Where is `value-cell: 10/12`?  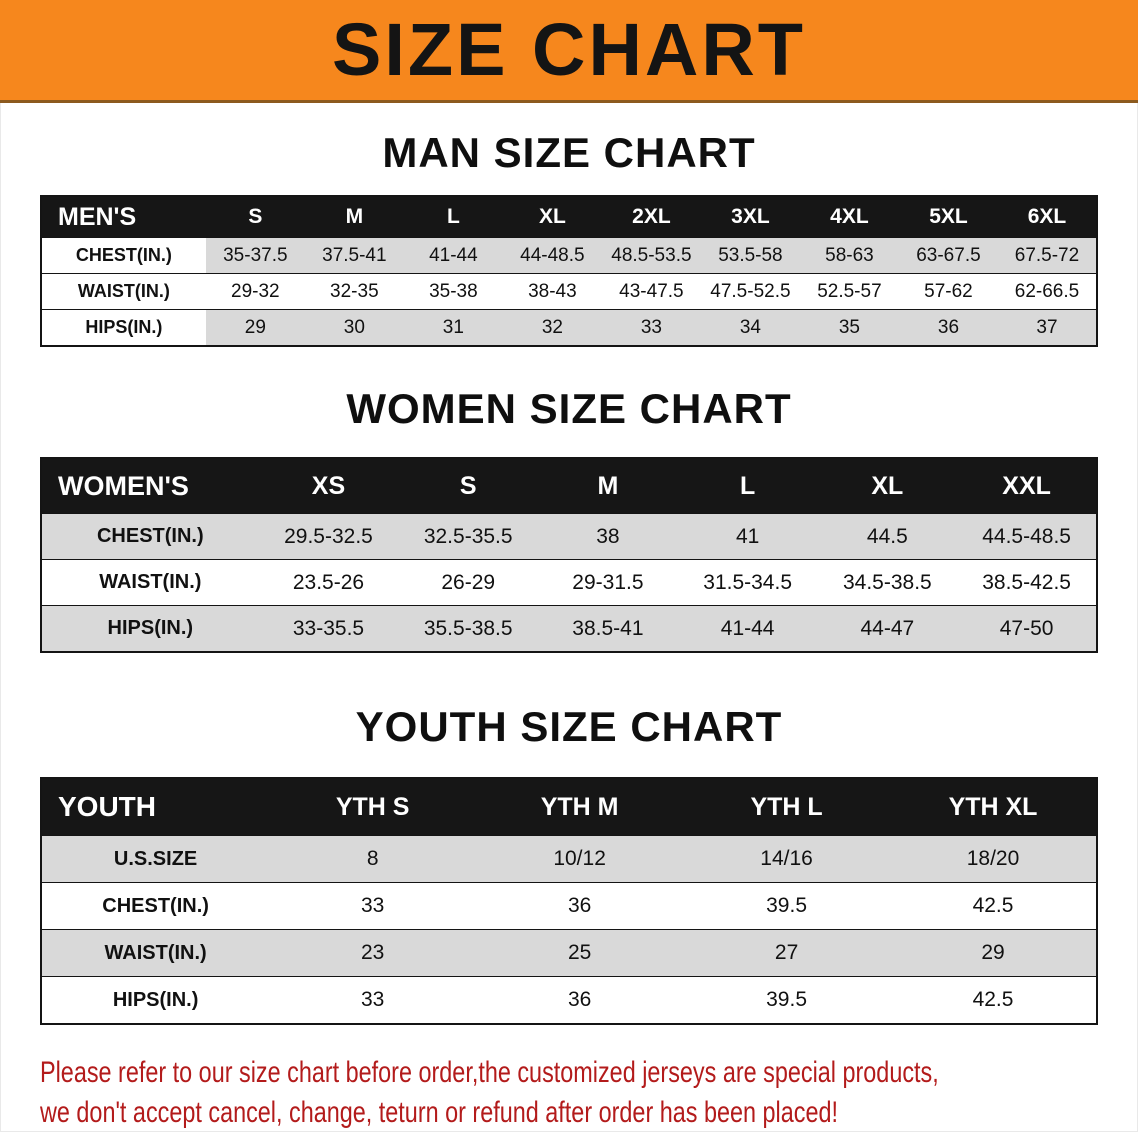 value-cell: 10/12 is located at coordinates (580, 859).